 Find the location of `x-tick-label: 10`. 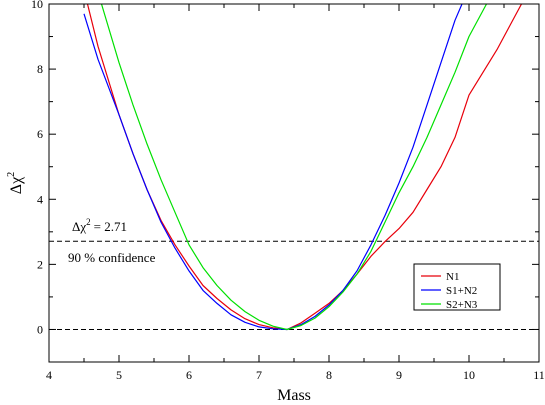

x-tick-label: 10 is located at coordinates (469, 375).